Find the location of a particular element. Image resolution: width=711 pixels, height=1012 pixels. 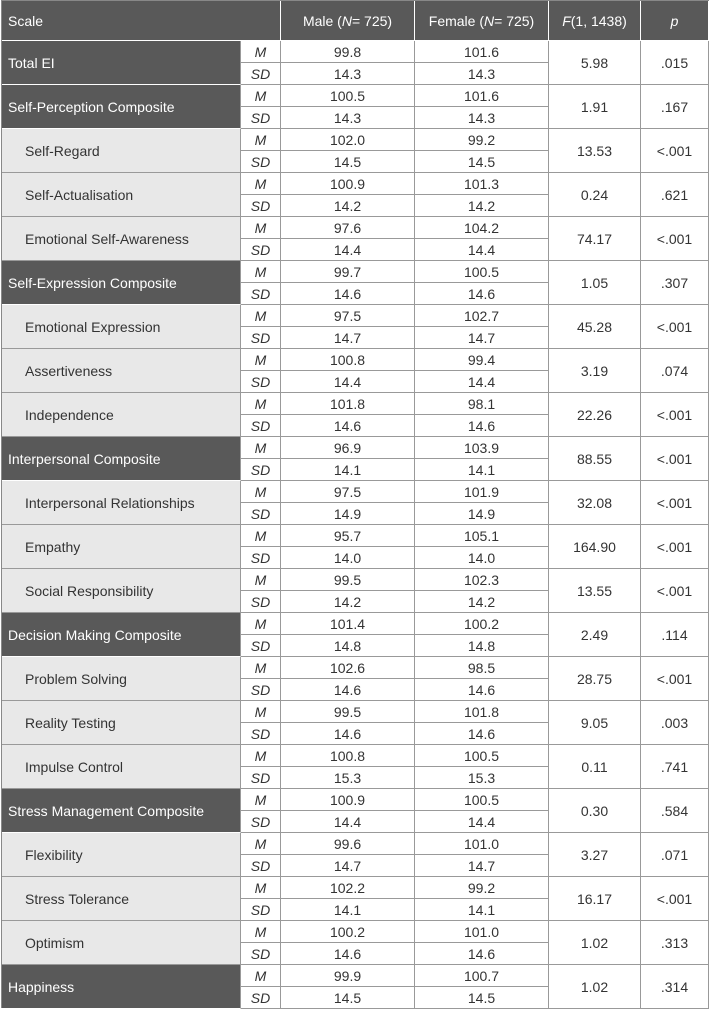

f-value: 45.28 is located at coordinates (595, 327).